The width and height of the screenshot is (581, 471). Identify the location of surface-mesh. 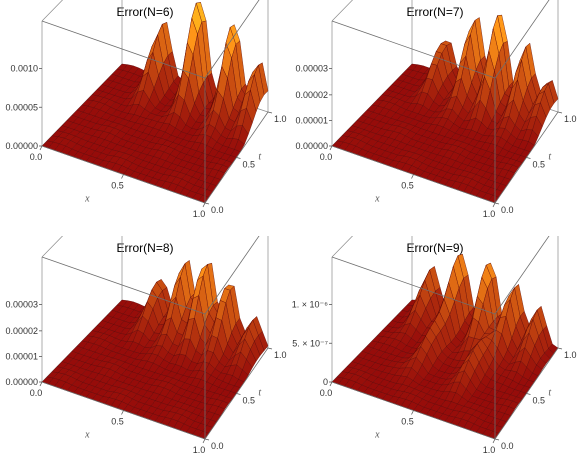
(155, 350).